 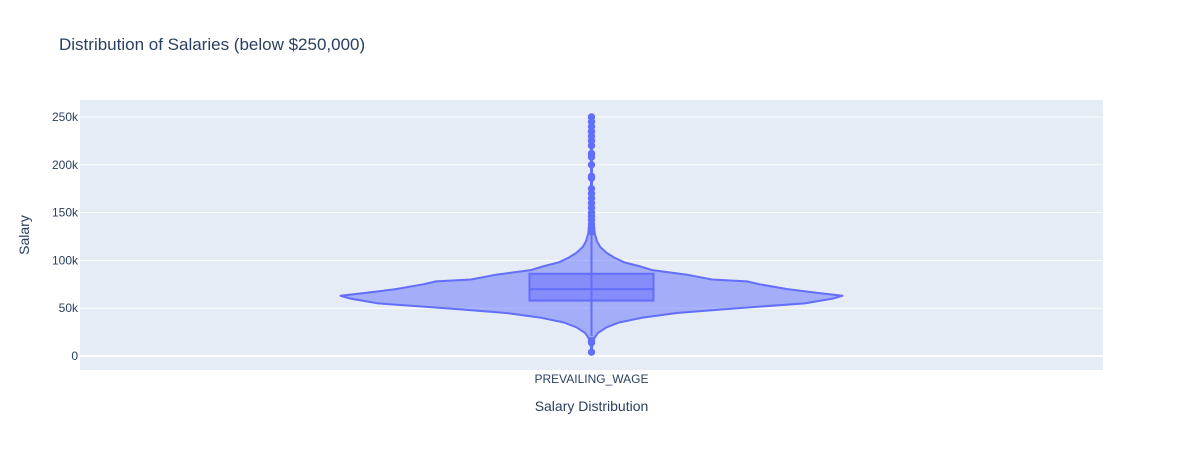 What do you see at coordinates (65, 236) in the screenshot?
I see `y-axis-ticks: 0 50k 100k 150k 200k 250k` at bounding box center [65, 236].